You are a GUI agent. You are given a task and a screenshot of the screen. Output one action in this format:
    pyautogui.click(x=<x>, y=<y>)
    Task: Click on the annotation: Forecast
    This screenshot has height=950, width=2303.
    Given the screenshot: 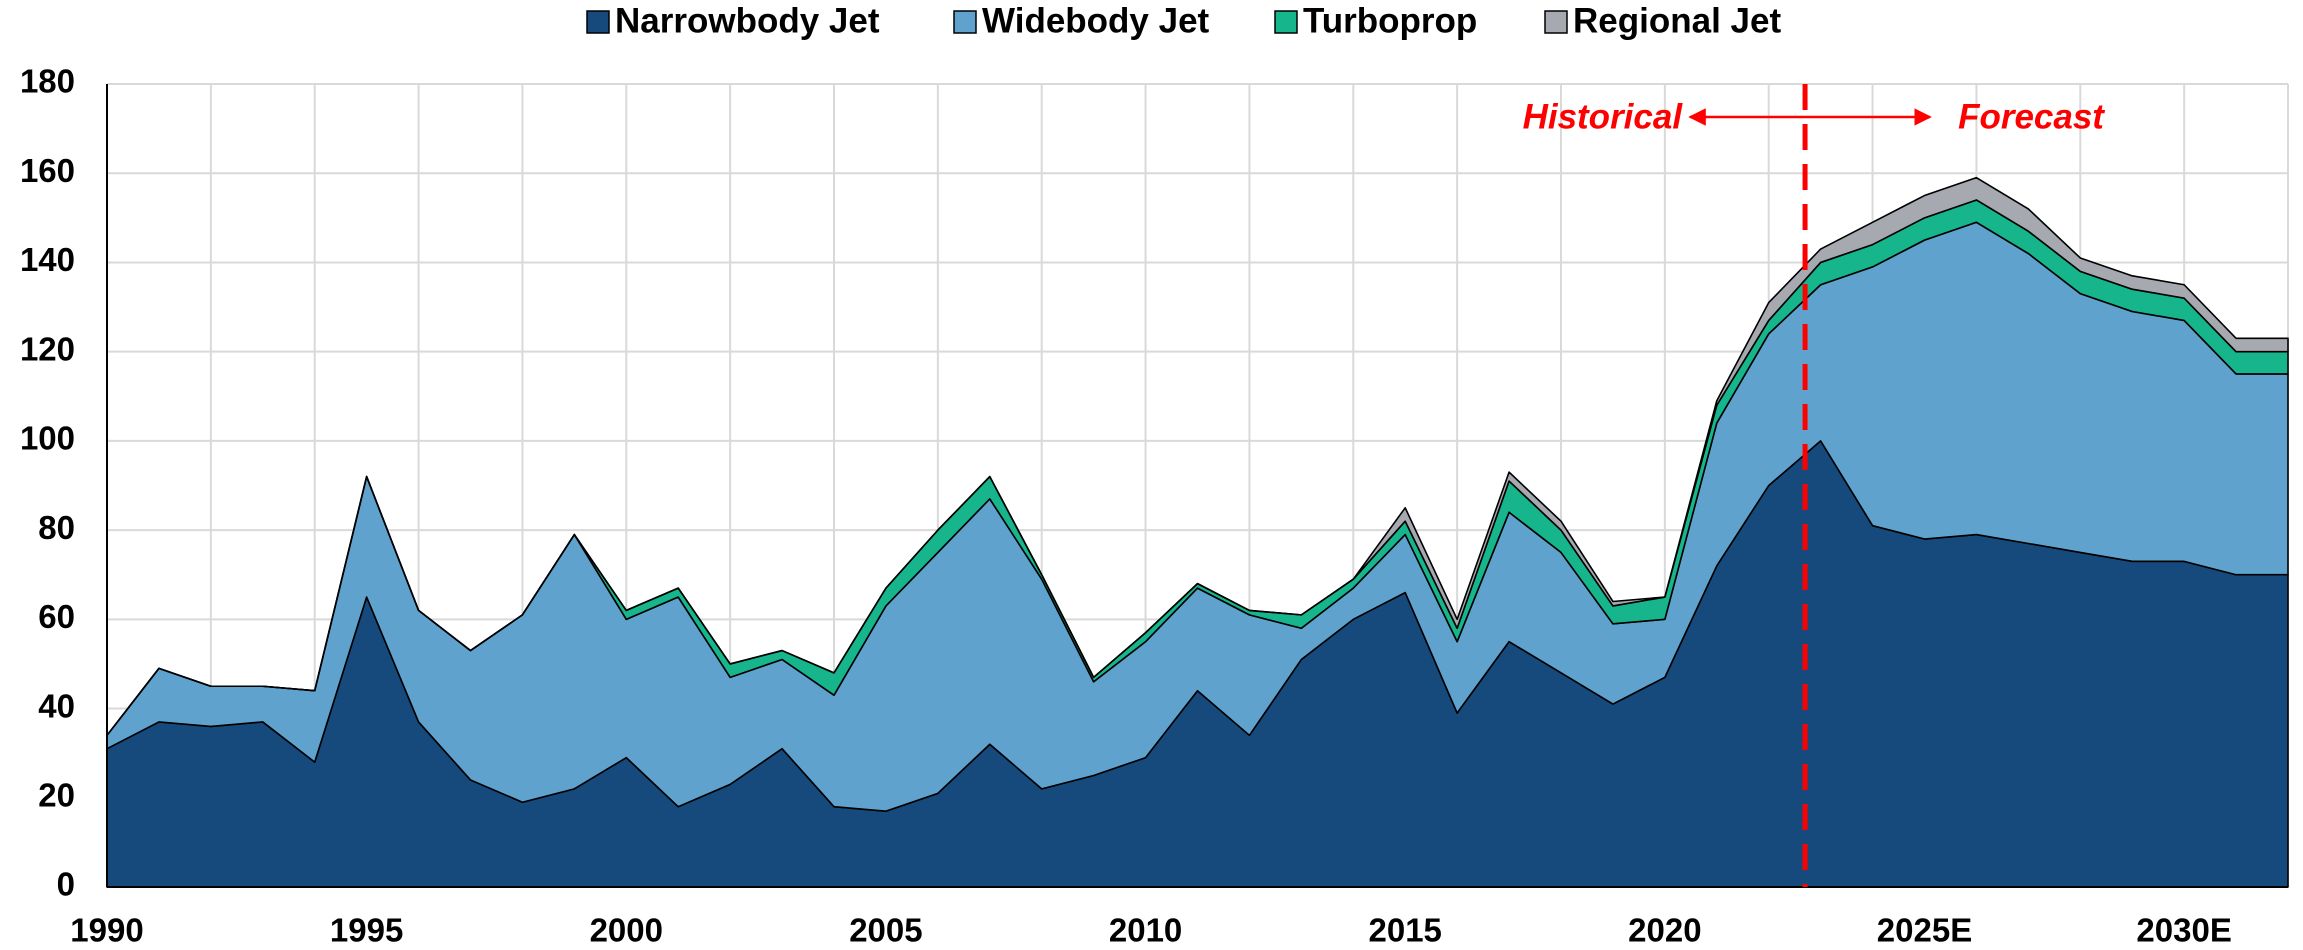 What is the action you would take?
    pyautogui.click(x=2031, y=116)
    